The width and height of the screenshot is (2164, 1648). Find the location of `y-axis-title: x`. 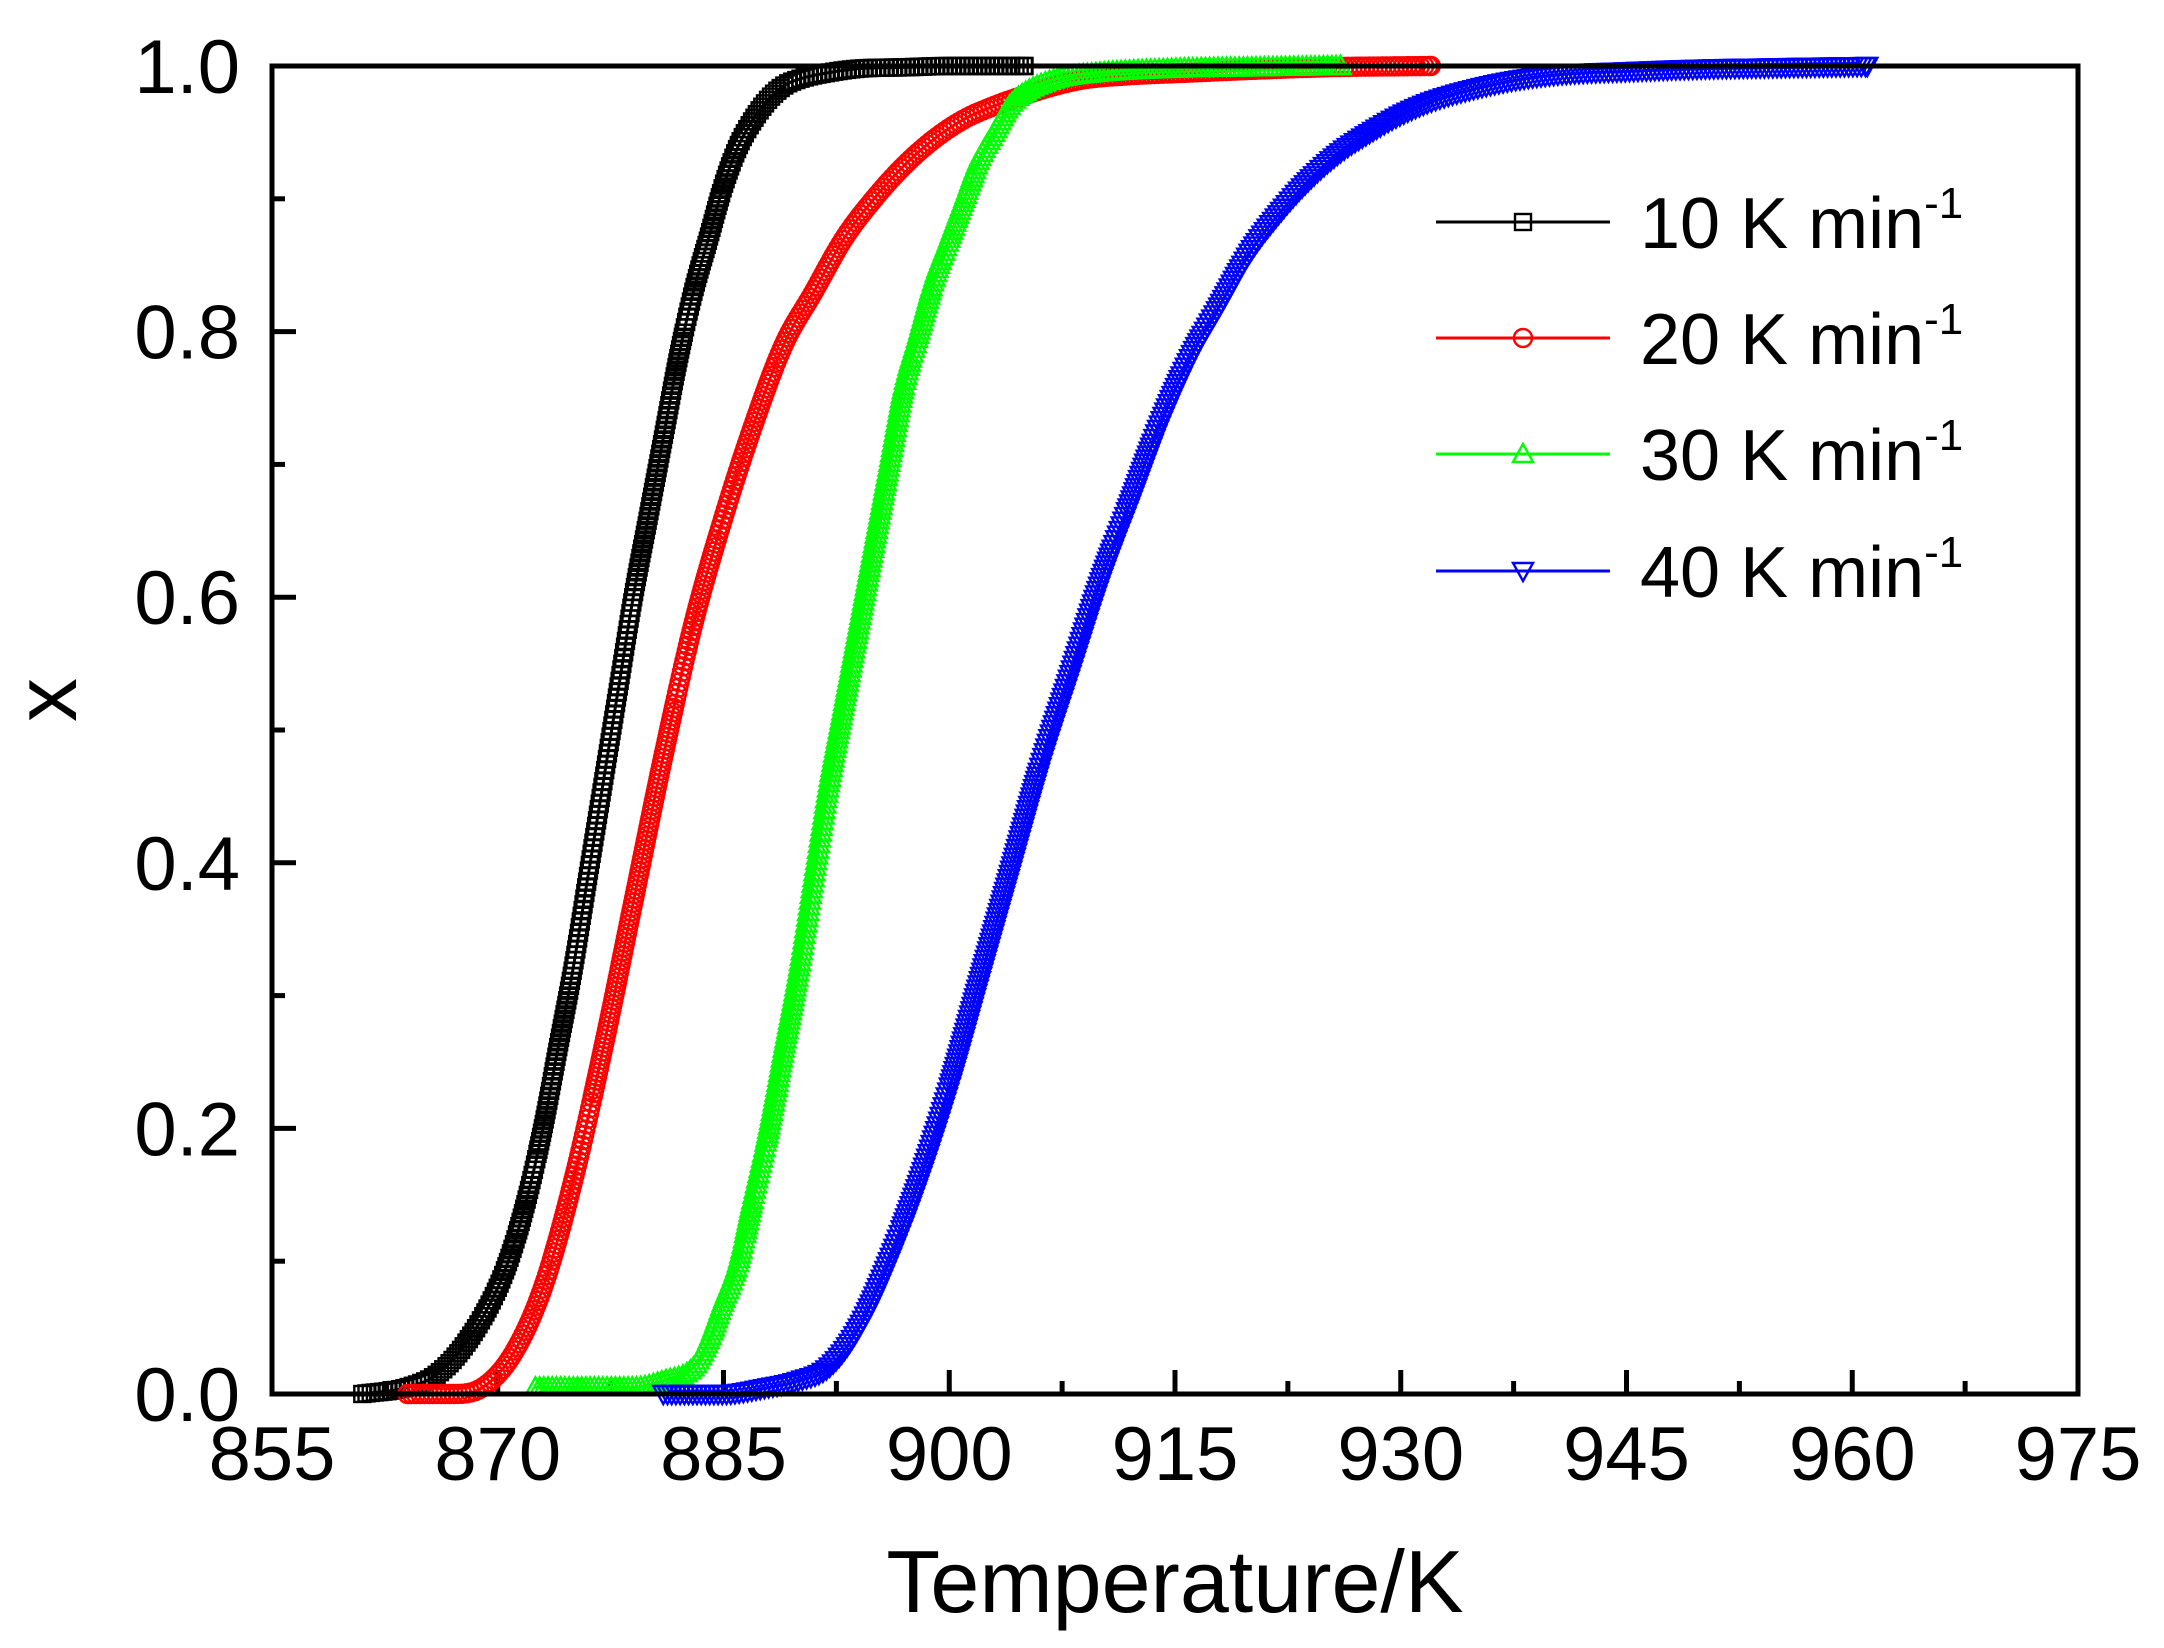

y-axis-title: x is located at coordinates (47, 700).